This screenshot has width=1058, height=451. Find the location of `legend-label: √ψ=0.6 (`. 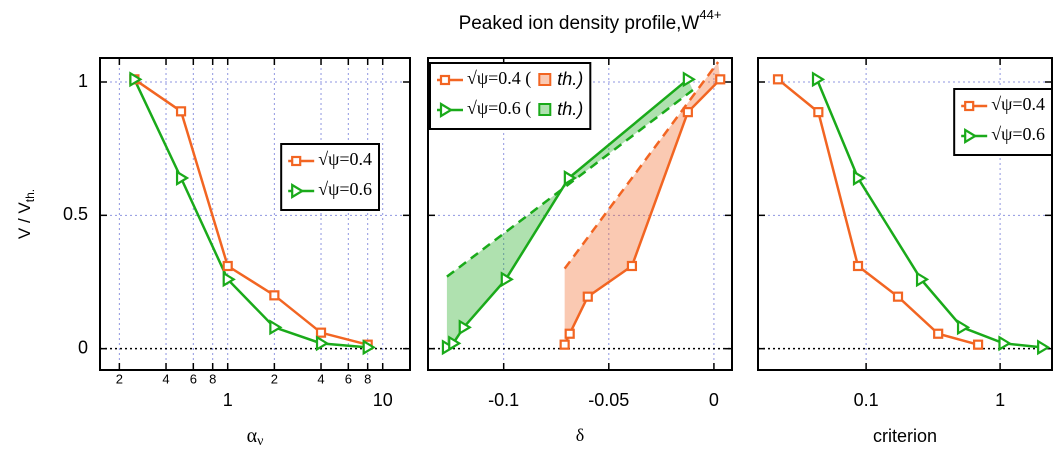

legend-label: √ψ=0.6 ( is located at coordinates (499, 108).